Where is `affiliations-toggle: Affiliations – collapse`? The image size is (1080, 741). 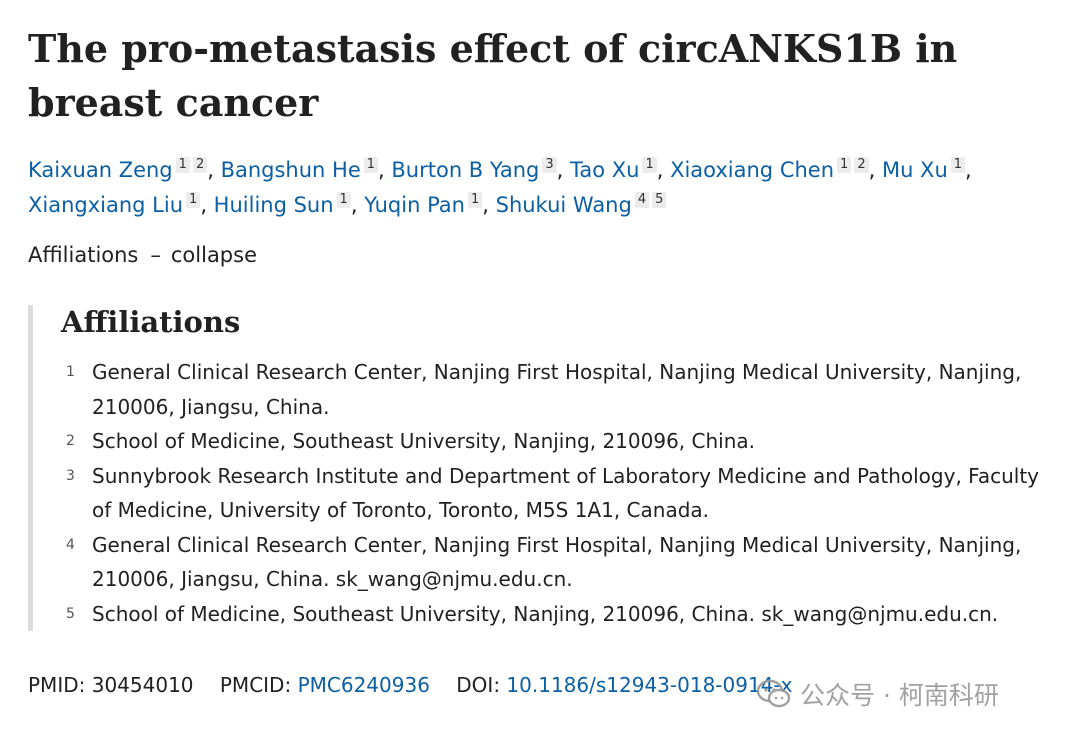
affiliations-toggle: Affiliations – collapse is located at coordinates (142, 255).